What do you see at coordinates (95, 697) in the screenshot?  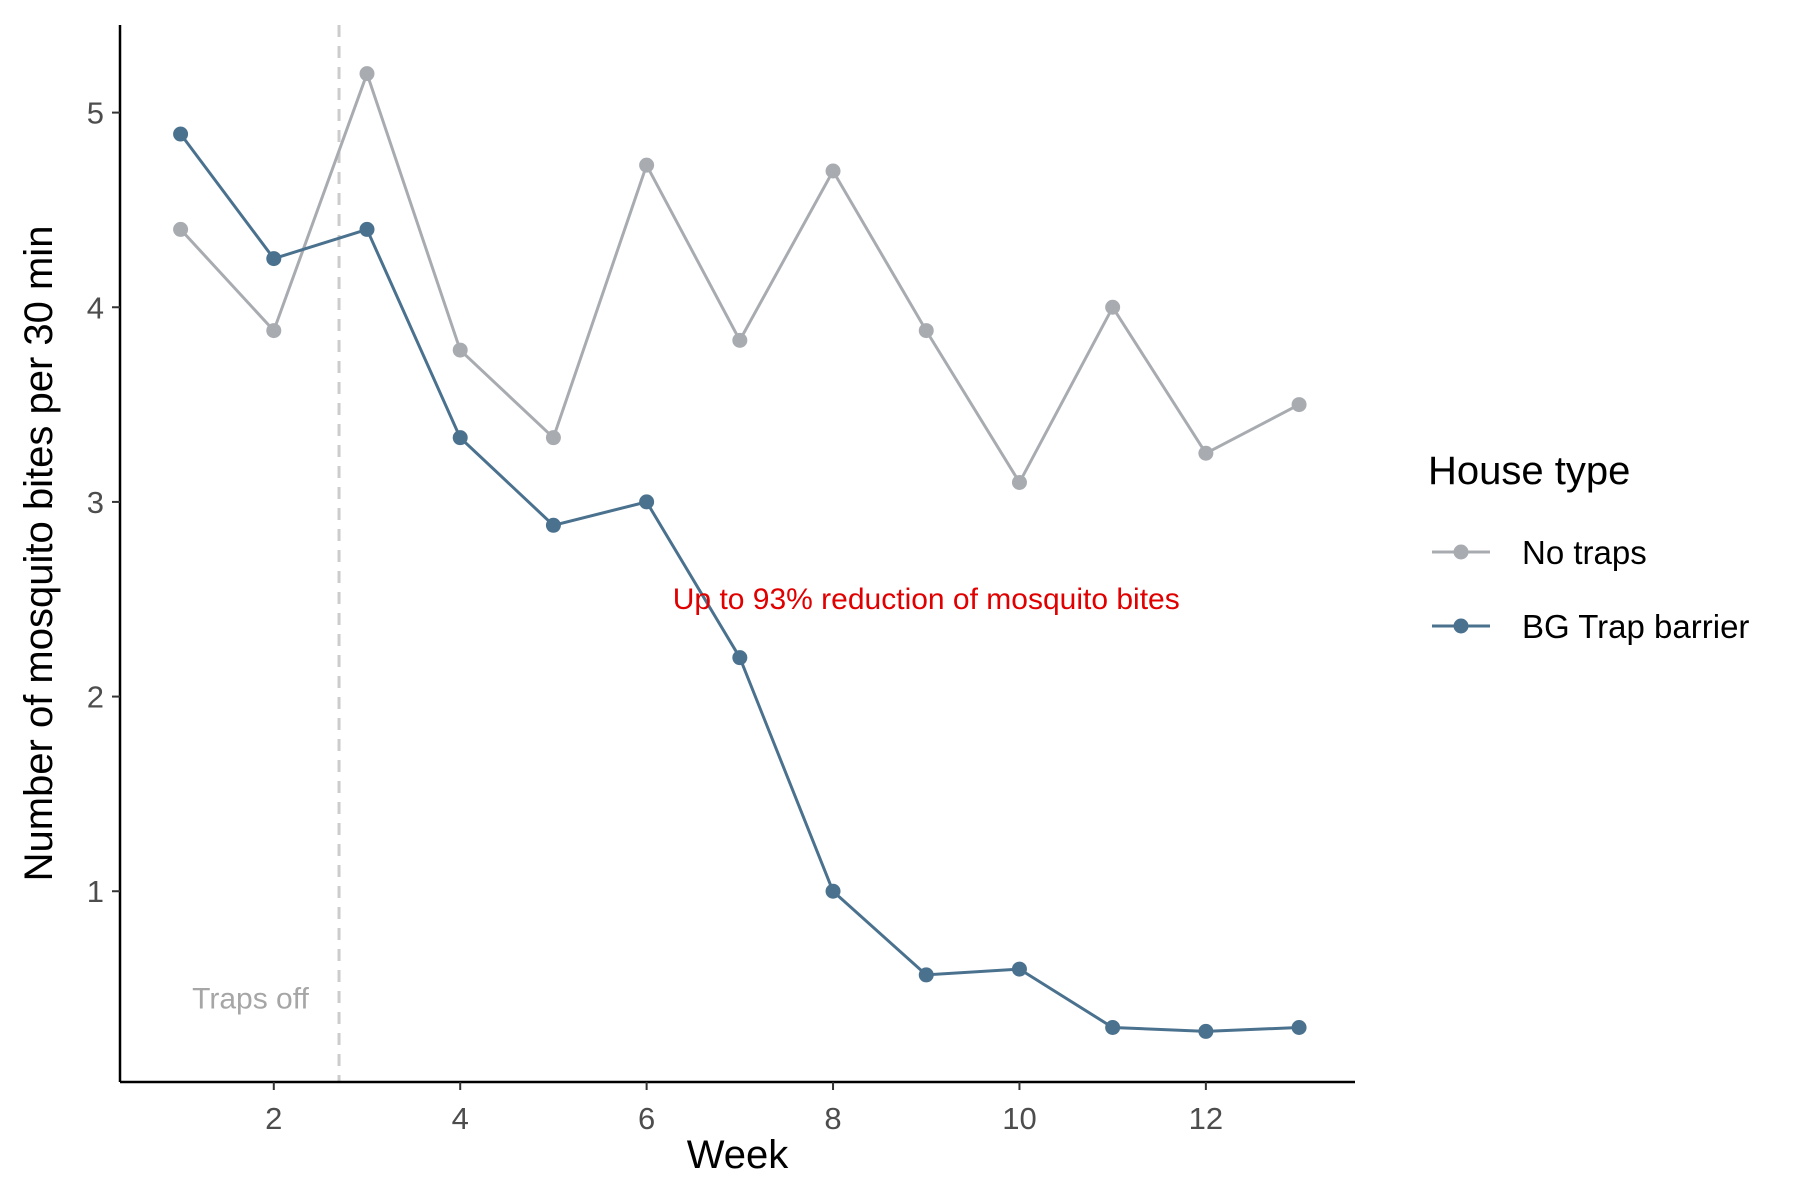 I see `y-tick-label: 2` at bounding box center [95, 697].